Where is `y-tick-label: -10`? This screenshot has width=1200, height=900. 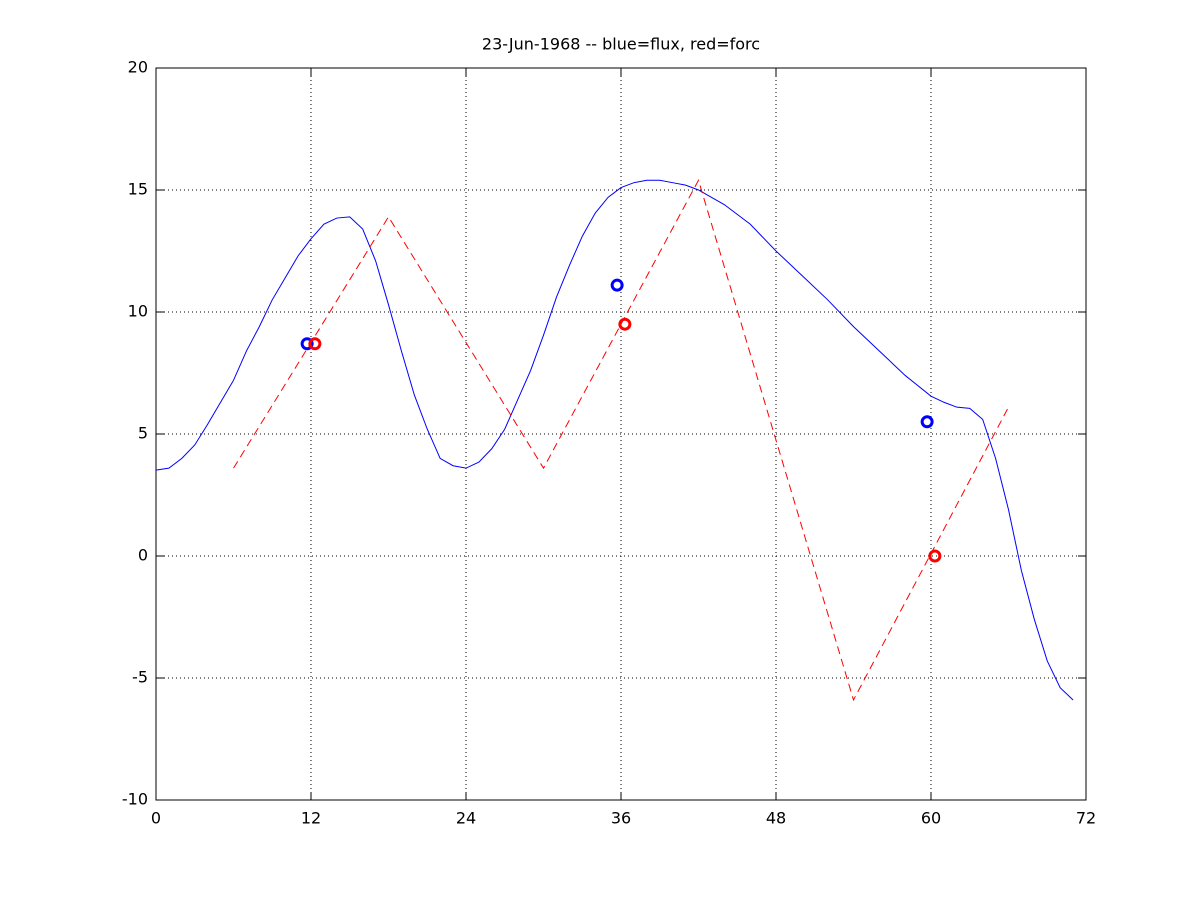
y-tick-label: -10 is located at coordinates (135, 799).